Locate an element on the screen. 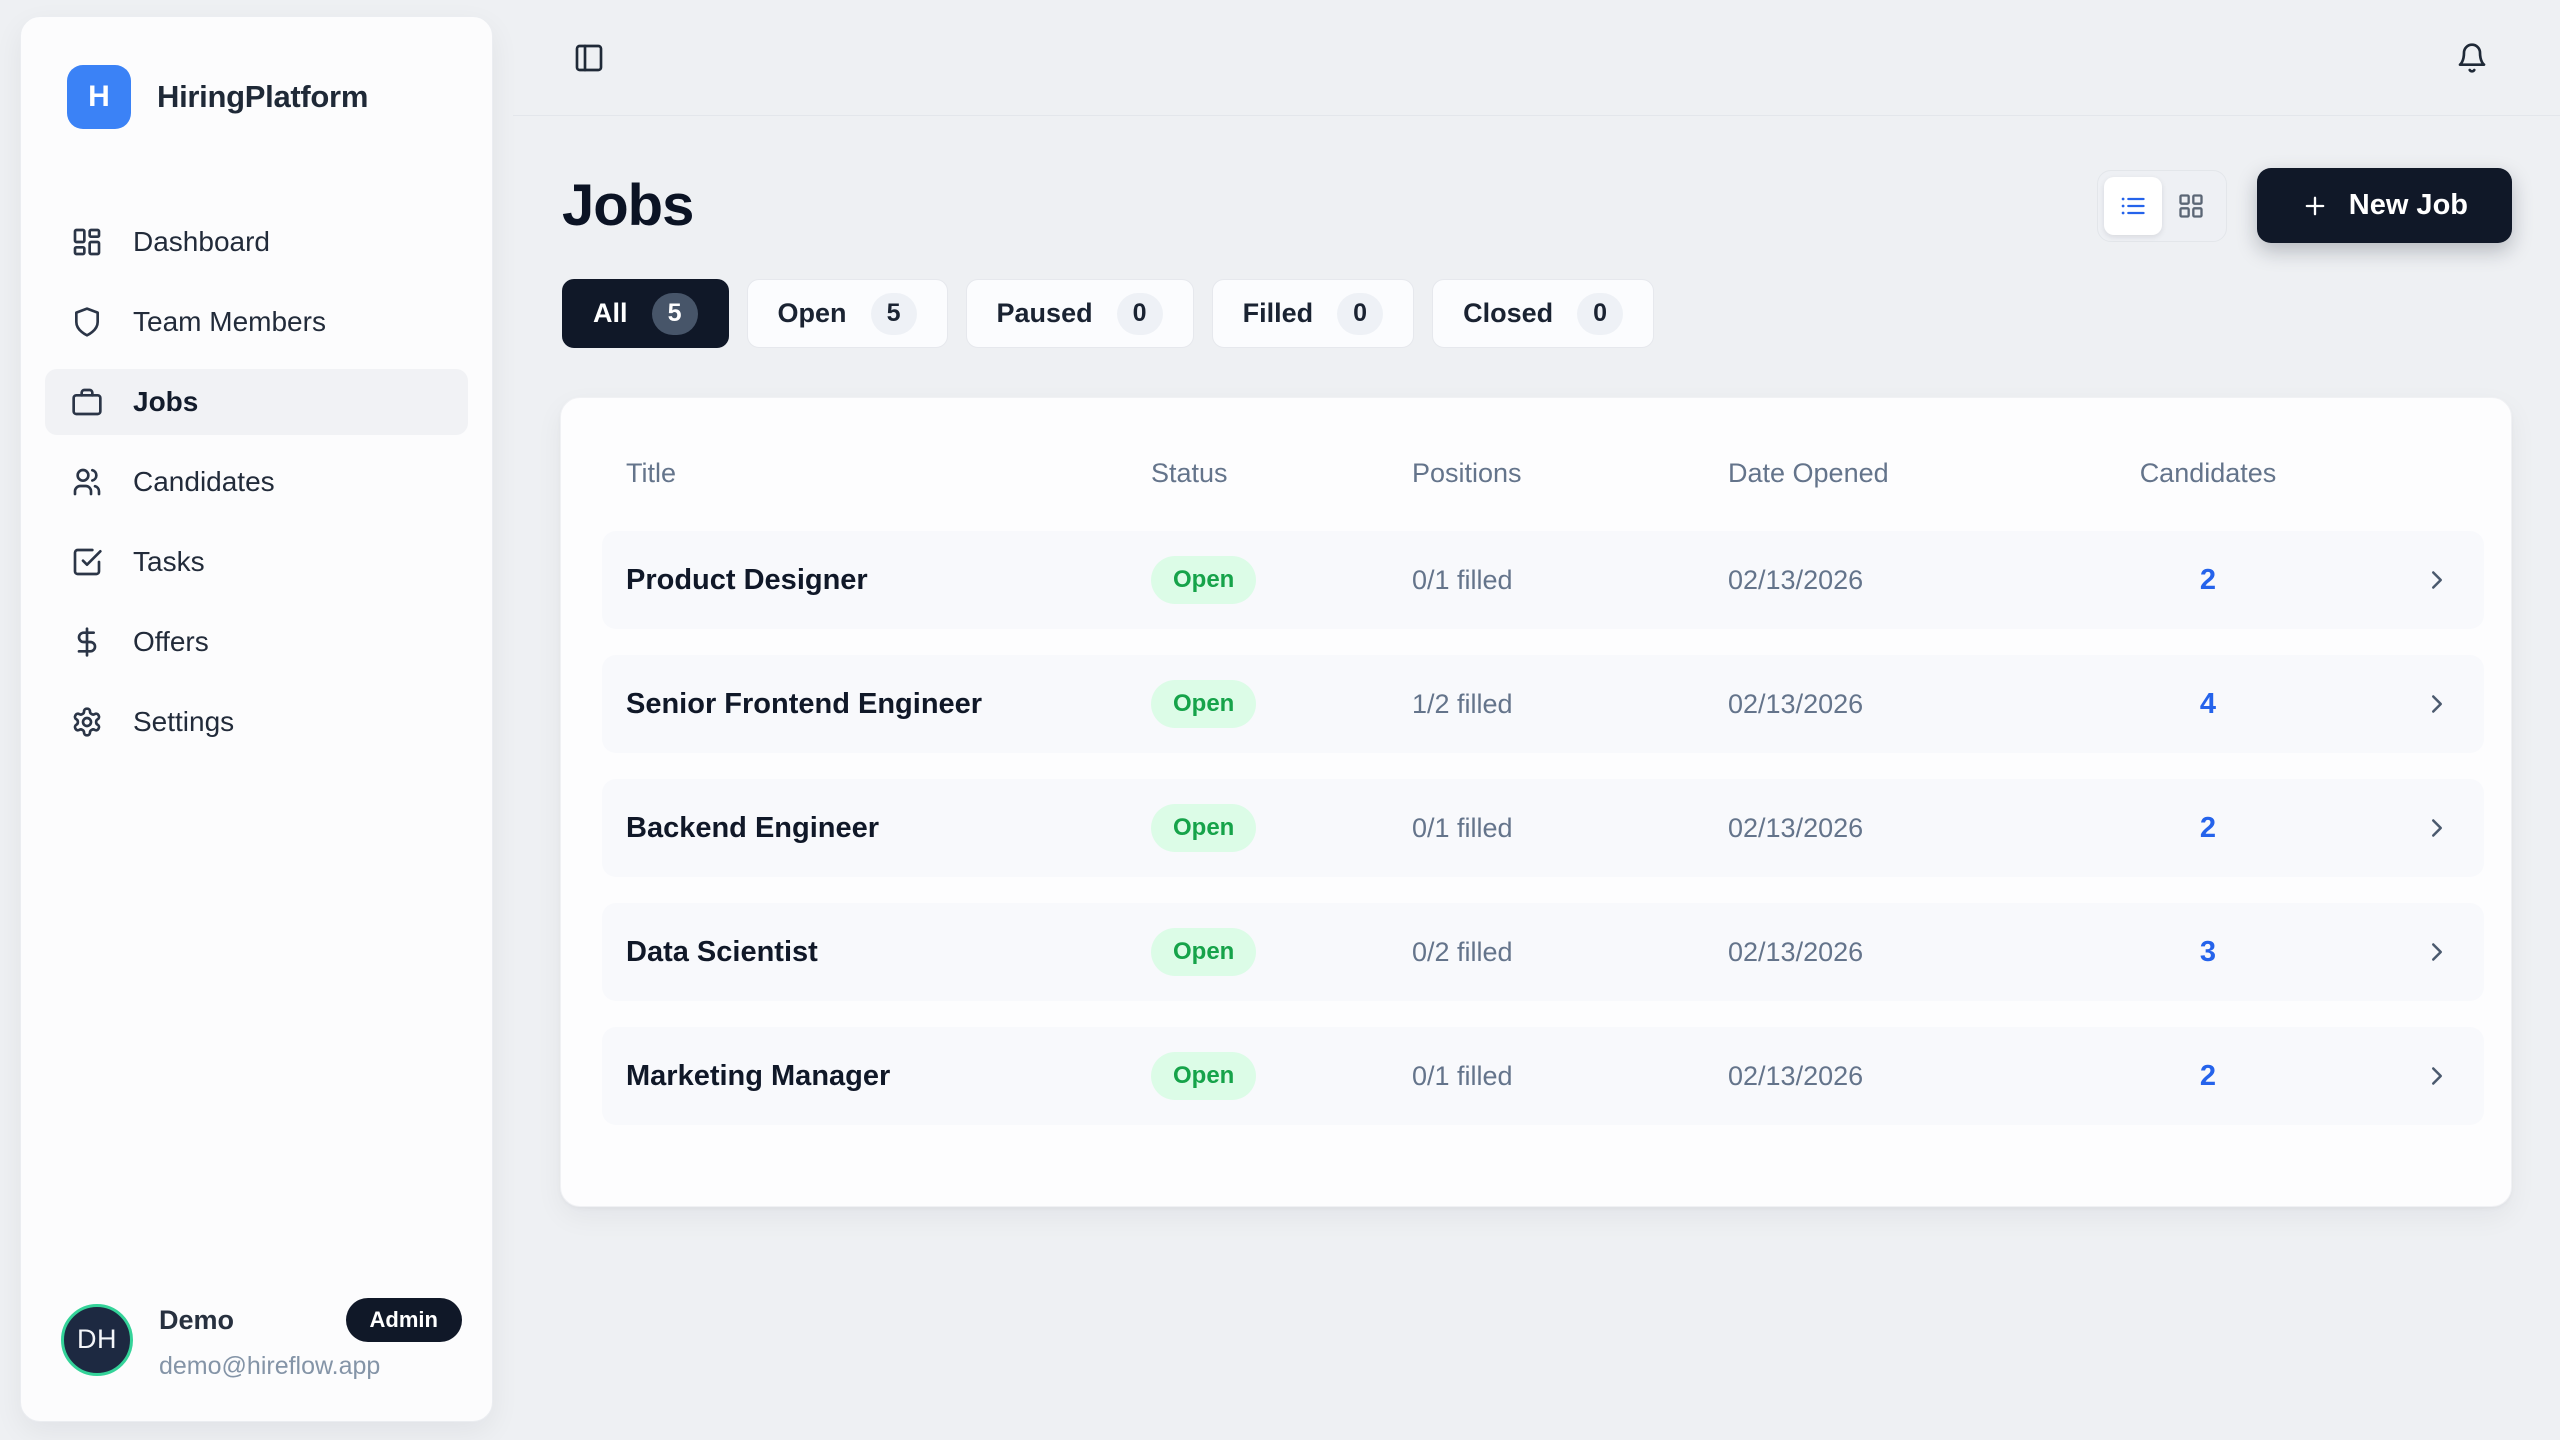 The width and height of the screenshot is (2560, 1440). filter-label: All is located at coordinates (610, 313).